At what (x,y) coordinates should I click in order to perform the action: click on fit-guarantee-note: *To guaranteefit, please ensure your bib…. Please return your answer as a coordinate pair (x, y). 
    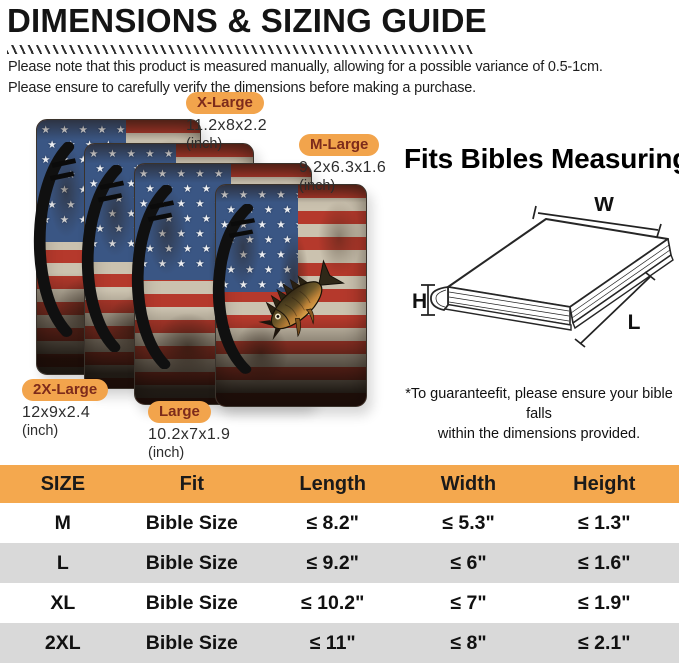
    Looking at the image, I should click on (538, 414).